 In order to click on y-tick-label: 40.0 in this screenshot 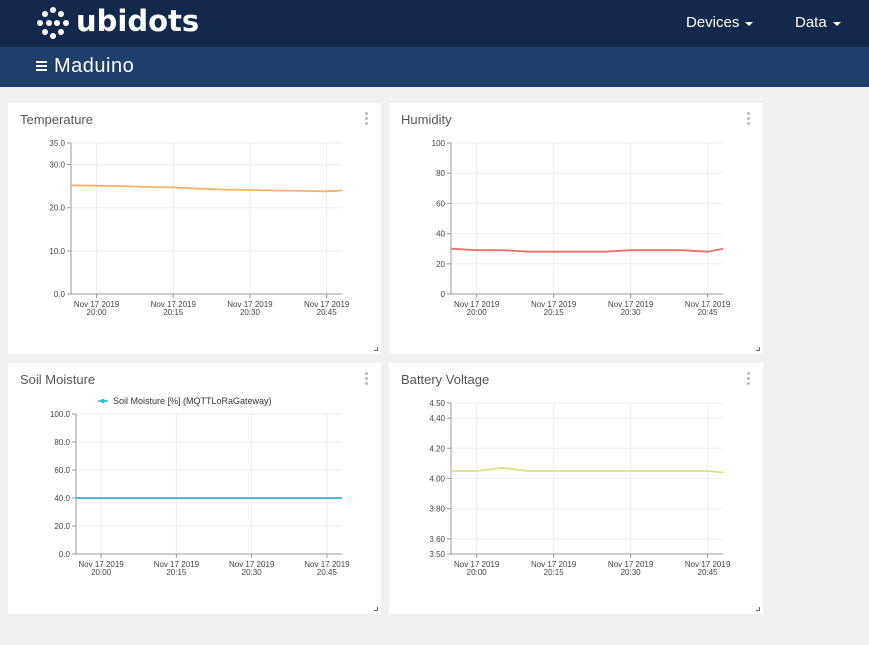, I will do `click(62, 498)`.